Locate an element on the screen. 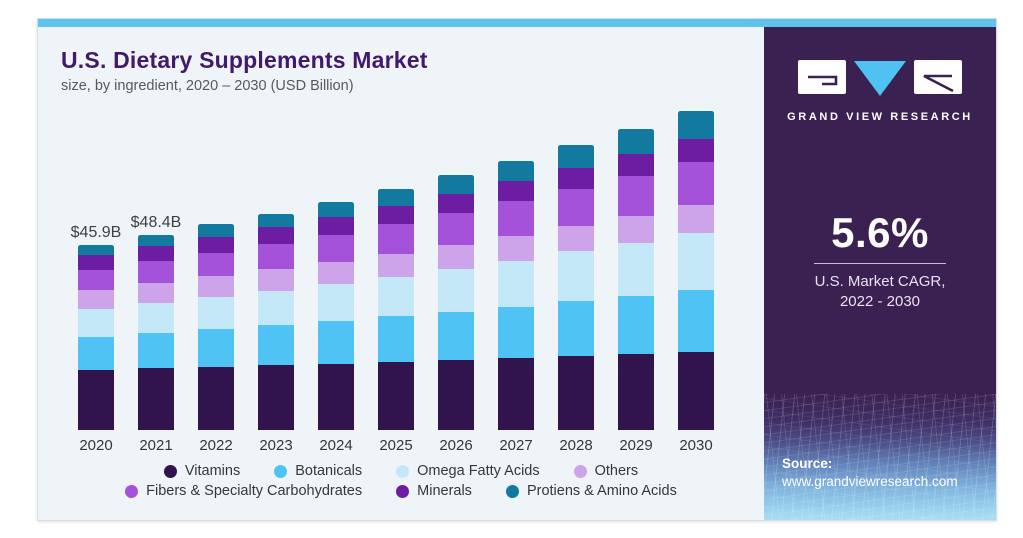 The image size is (1023, 538). year-label-2030: 2030 is located at coordinates (696, 445).